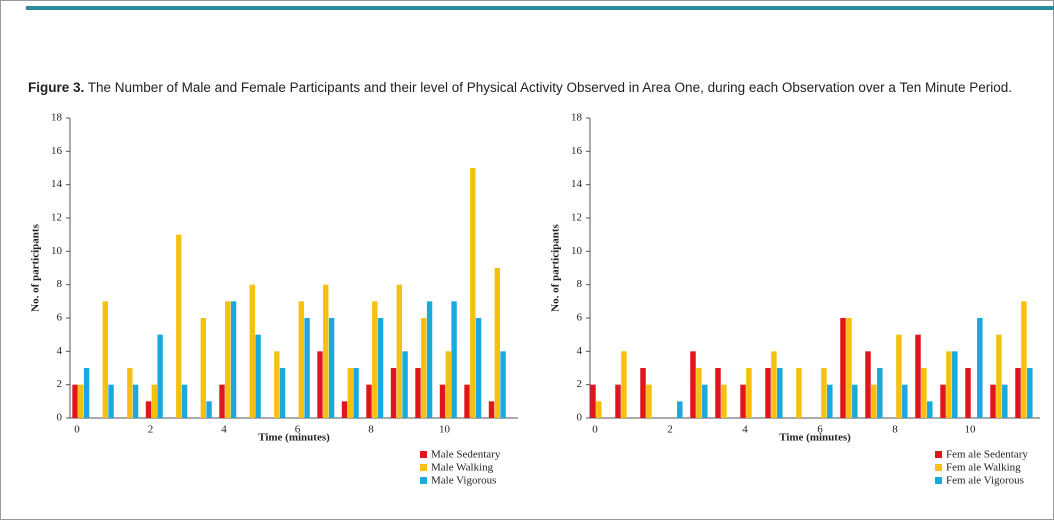 This screenshot has height=520, width=1054. Describe the element at coordinates (151, 430) in the screenshot. I see `x-tick-label: 2` at that location.